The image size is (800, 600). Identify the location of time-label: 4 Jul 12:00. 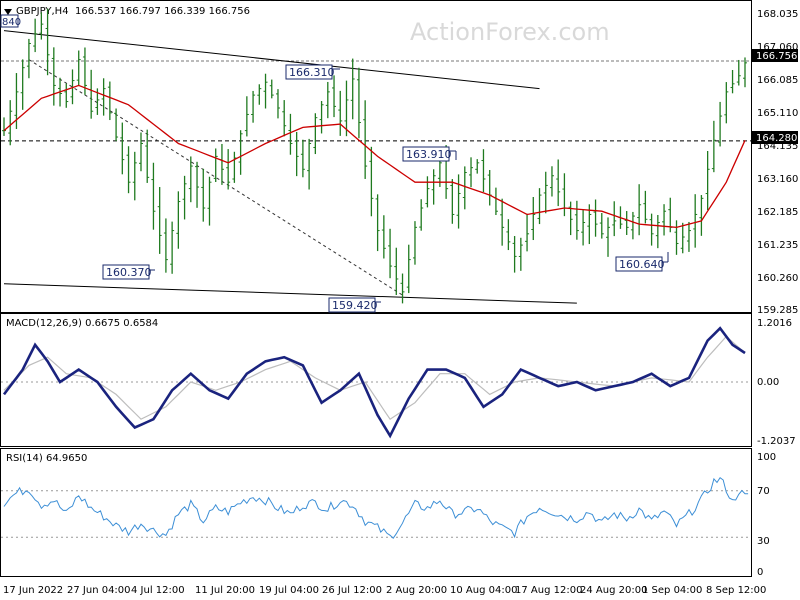
(158, 590).